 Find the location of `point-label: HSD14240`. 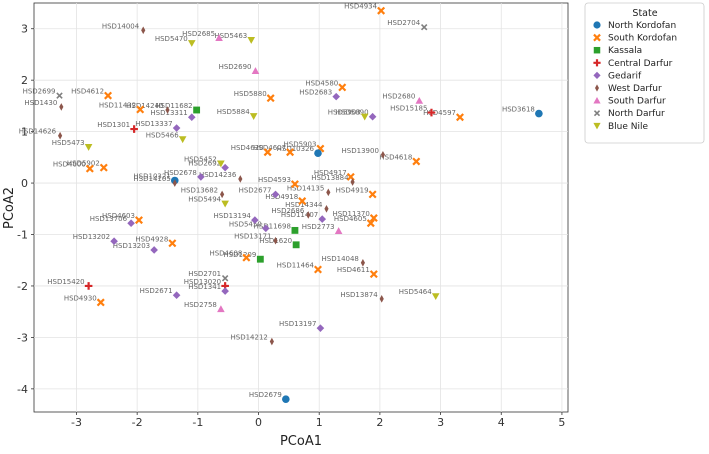

point-label: HSD14240 is located at coordinates (144, 106).